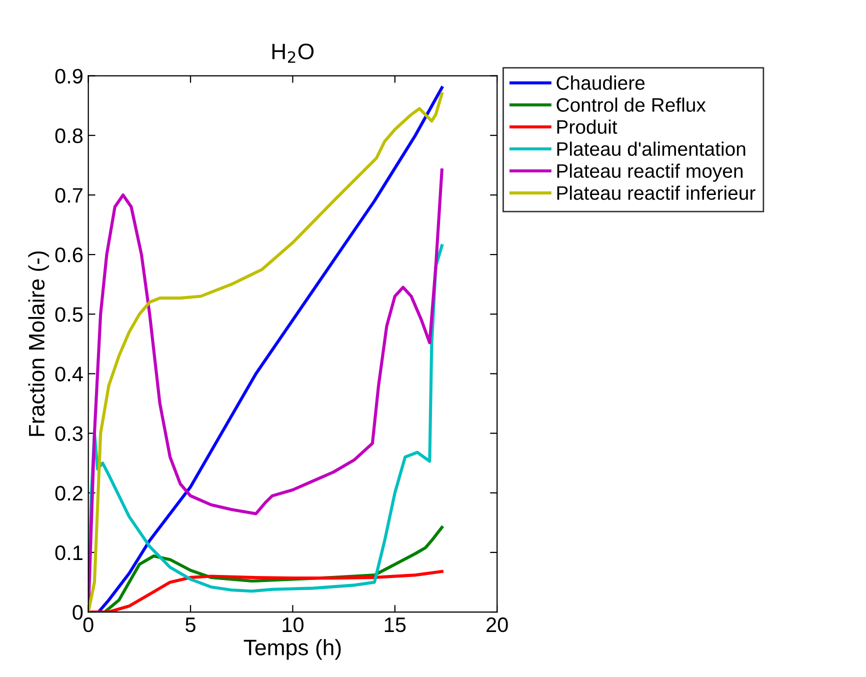 This screenshot has height=677, width=866. I want to click on x-tick-label: 20, so click(497, 624).